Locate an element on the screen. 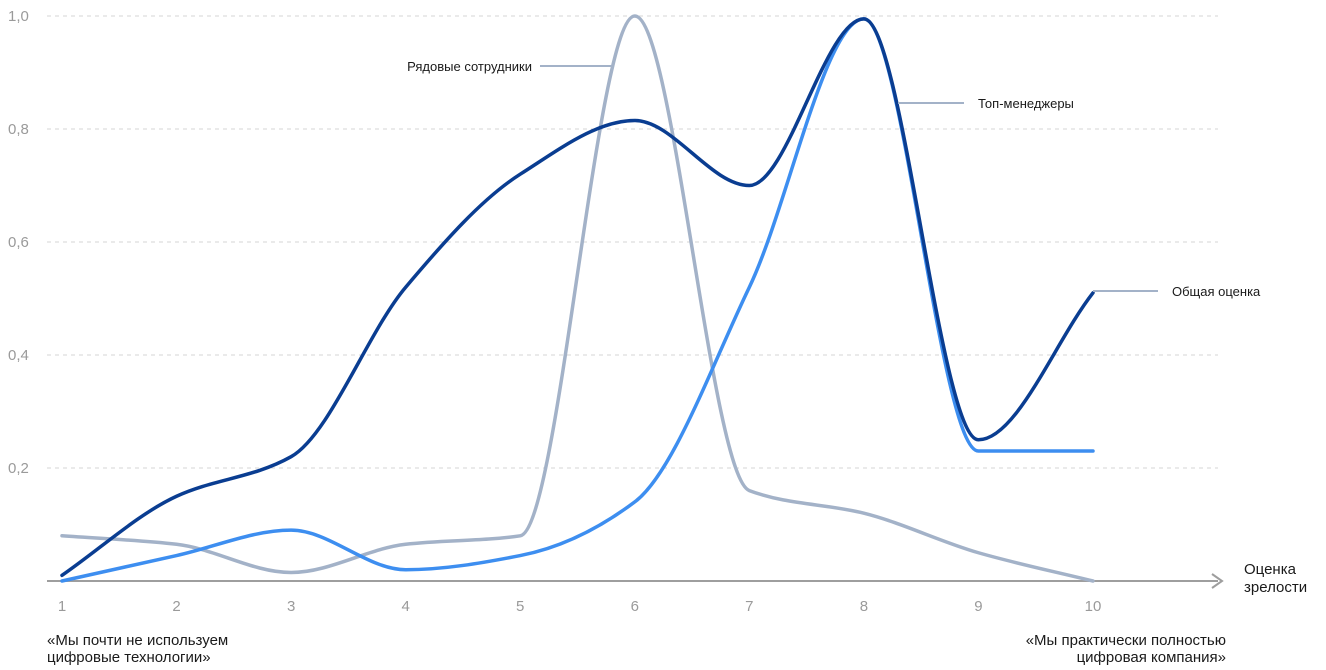  x-tick-label: 10 is located at coordinates (1093, 606).